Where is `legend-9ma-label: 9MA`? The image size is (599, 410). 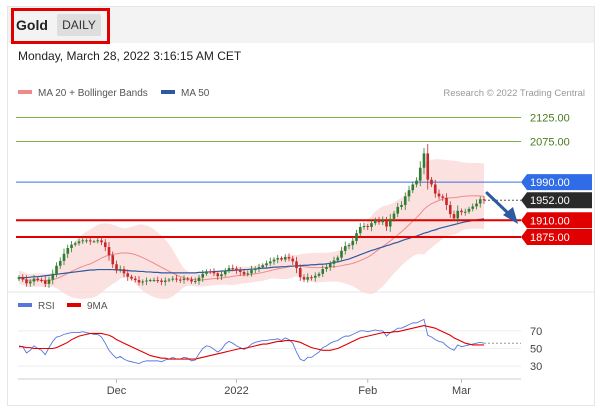
legend-9ma-label: 9MA is located at coordinates (97, 306).